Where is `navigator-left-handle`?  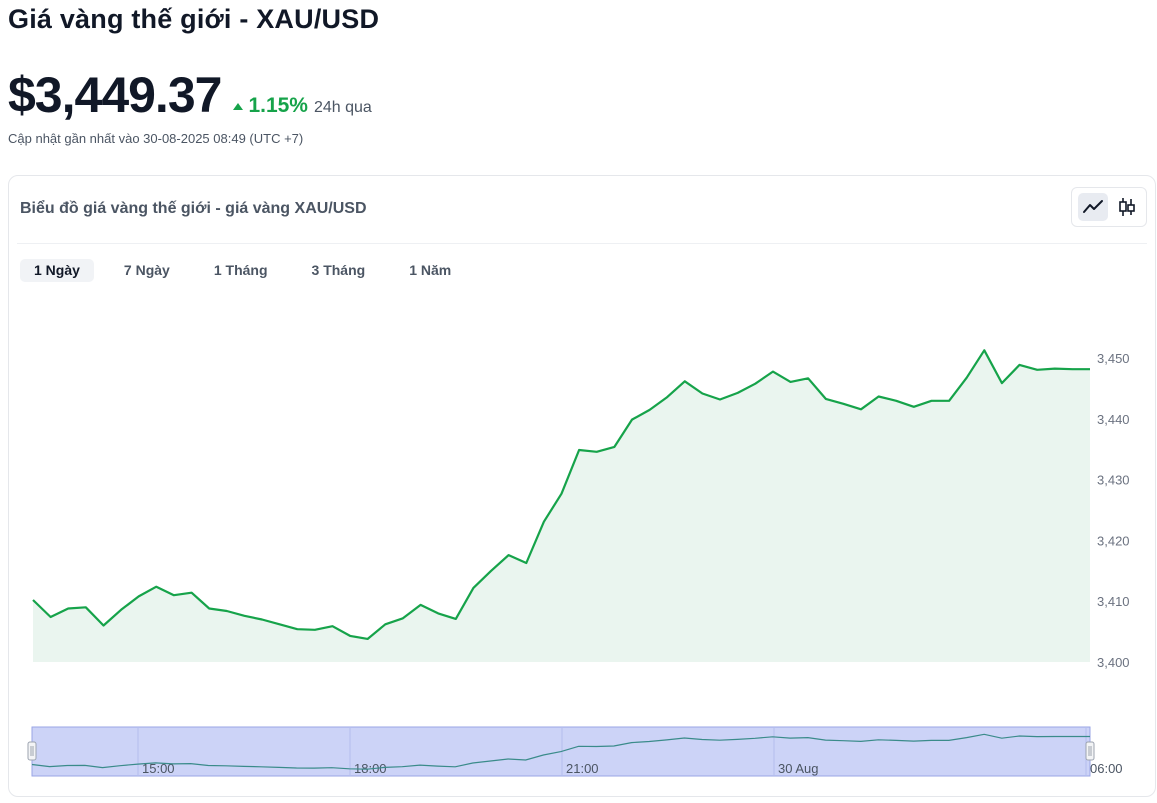
navigator-left-handle is located at coordinates (32, 751).